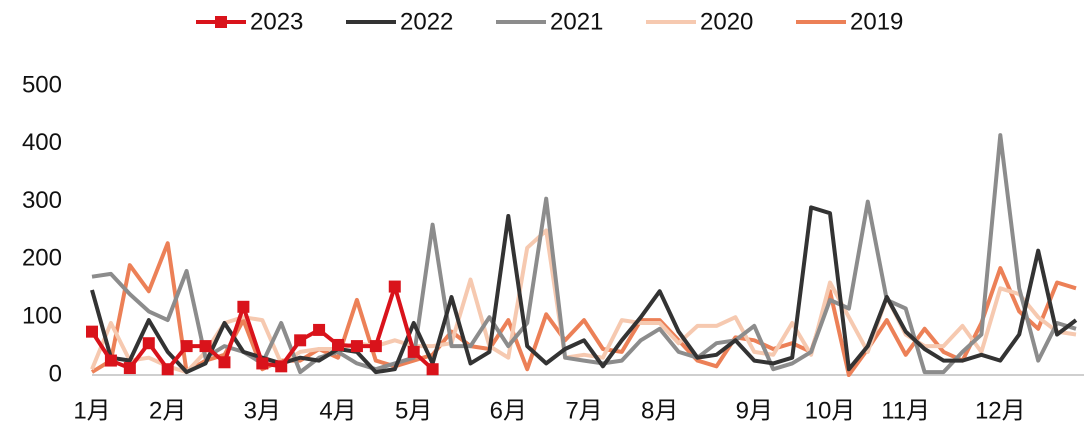  What do you see at coordinates (91, 410) in the screenshot?
I see `x-tick-label: 1月` at bounding box center [91, 410].